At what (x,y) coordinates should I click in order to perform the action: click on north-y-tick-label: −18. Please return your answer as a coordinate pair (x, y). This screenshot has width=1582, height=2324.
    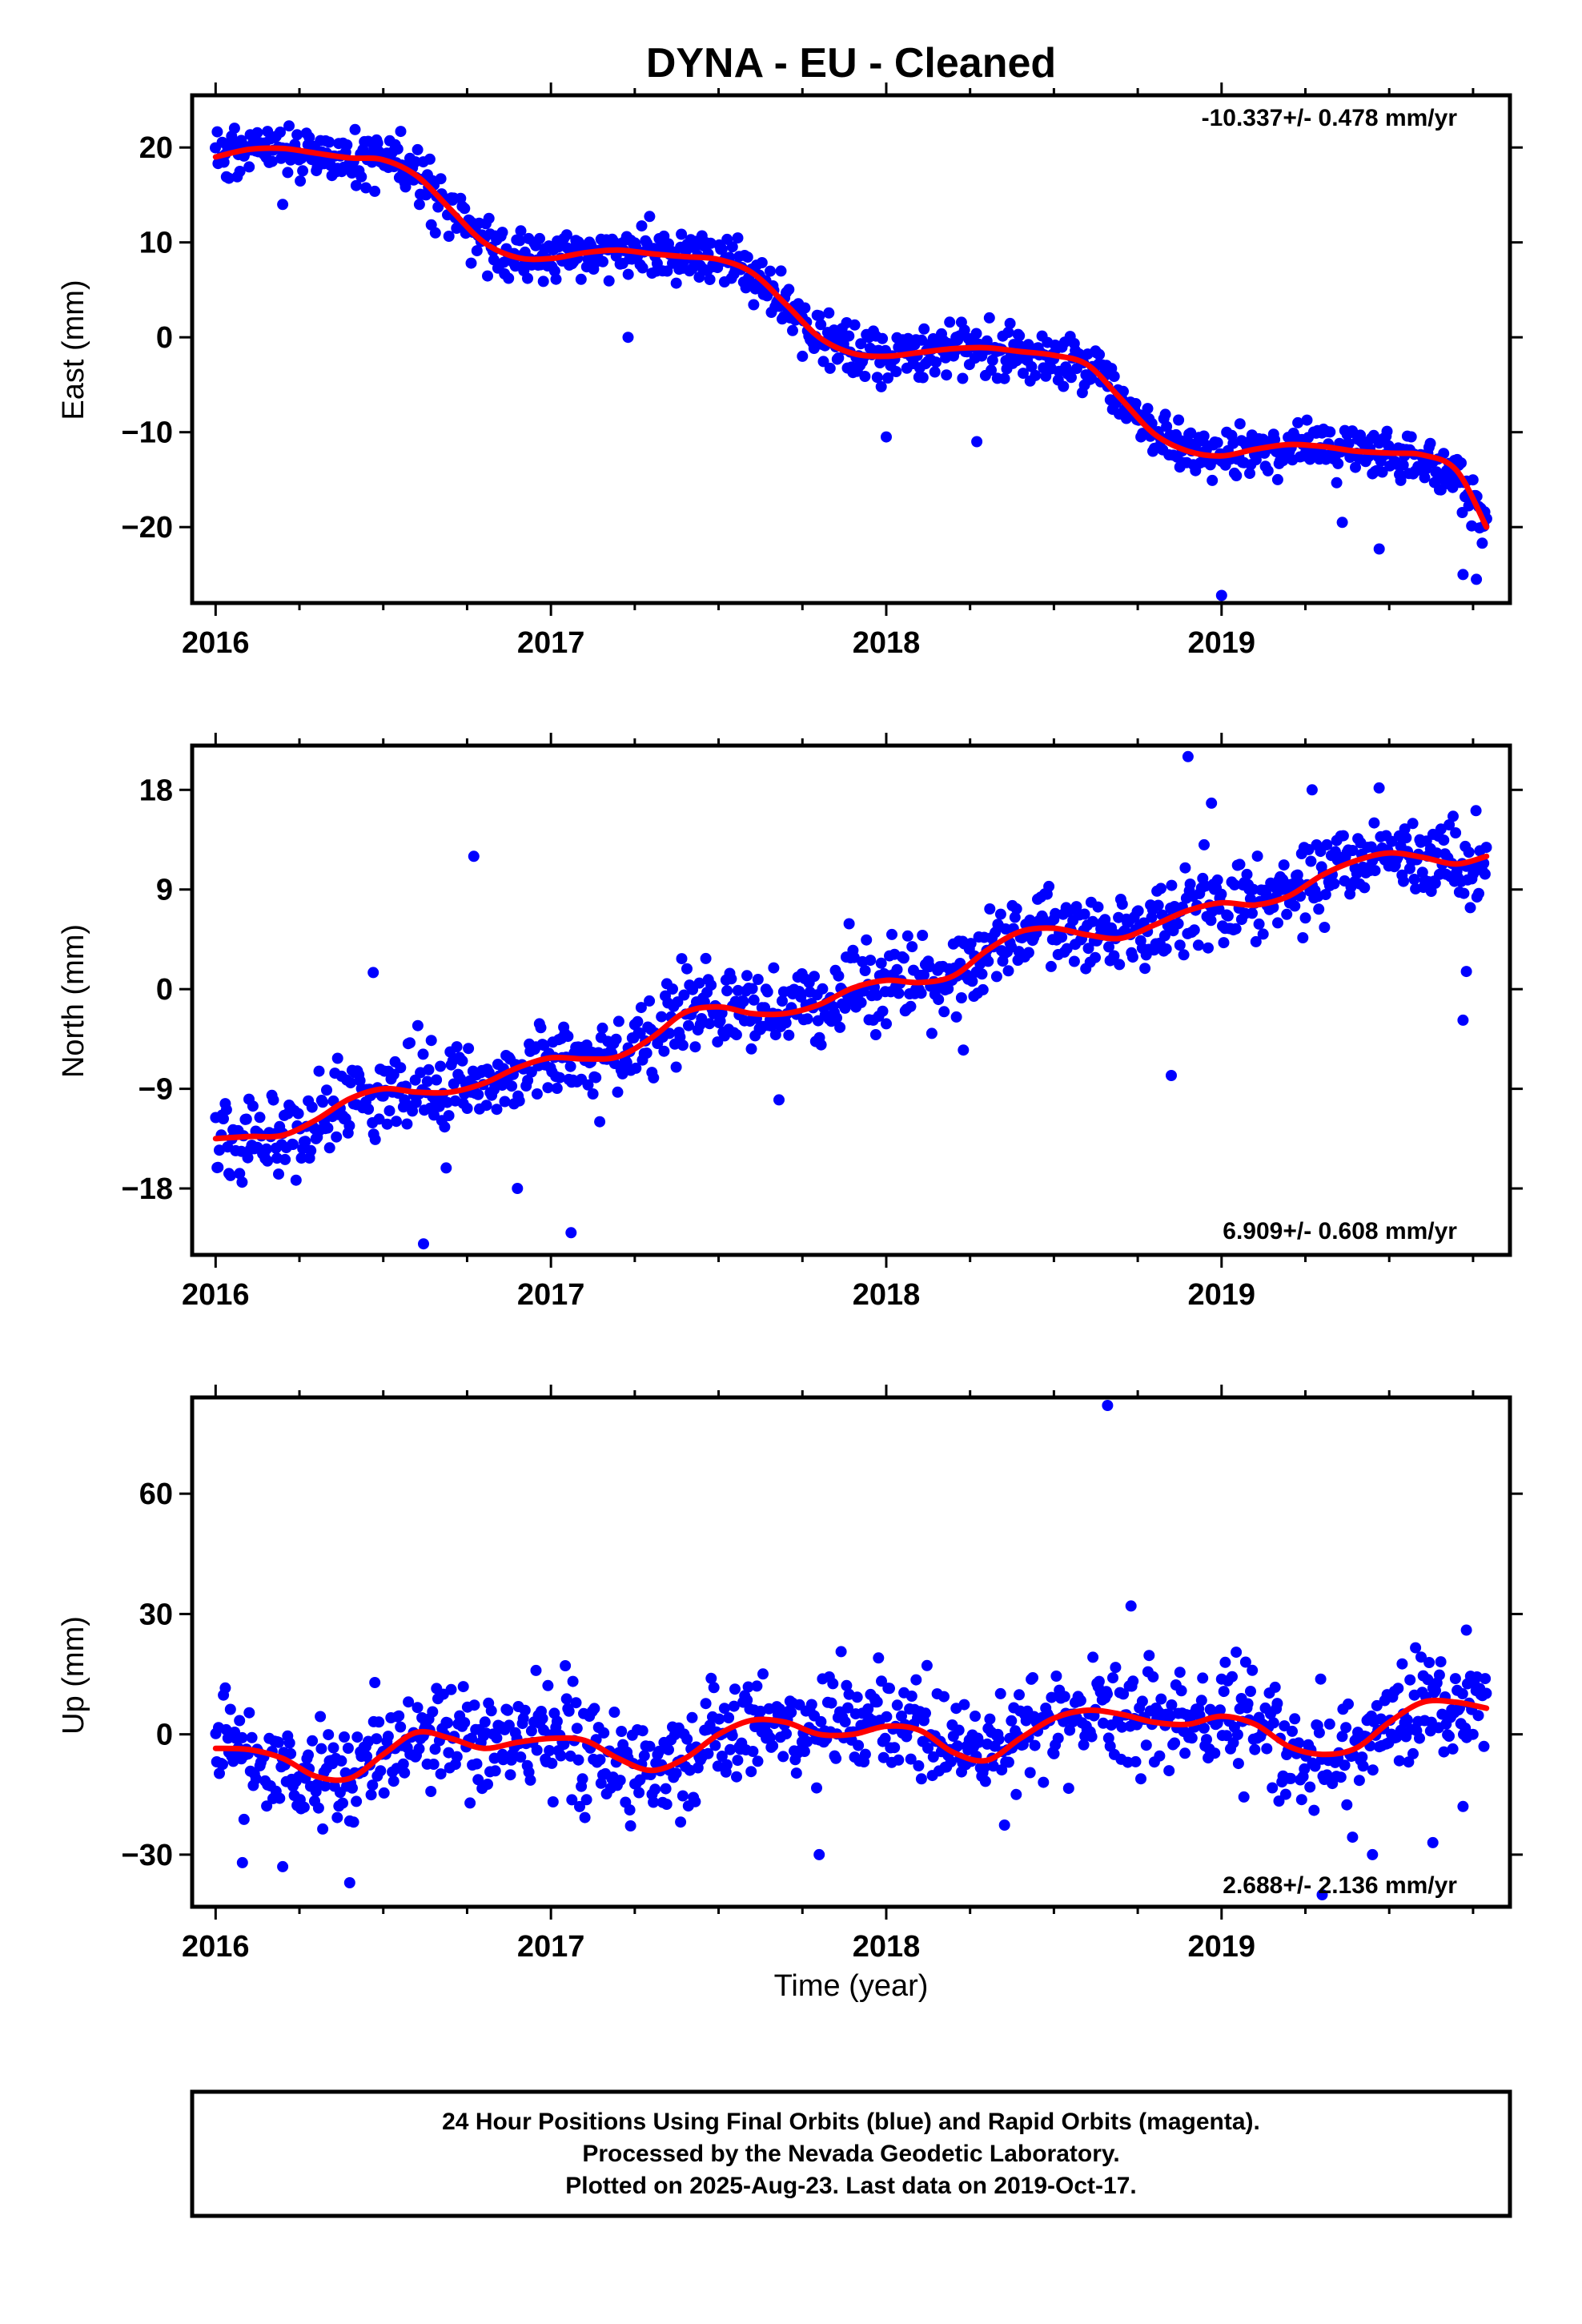
    Looking at the image, I should click on (147, 1189).